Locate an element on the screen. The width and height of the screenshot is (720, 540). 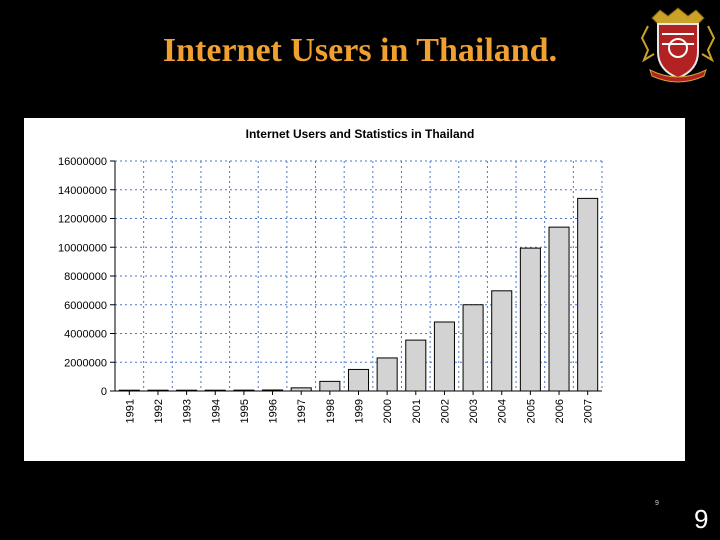
y-tick-label: 12000000 is located at coordinates (82, 220).